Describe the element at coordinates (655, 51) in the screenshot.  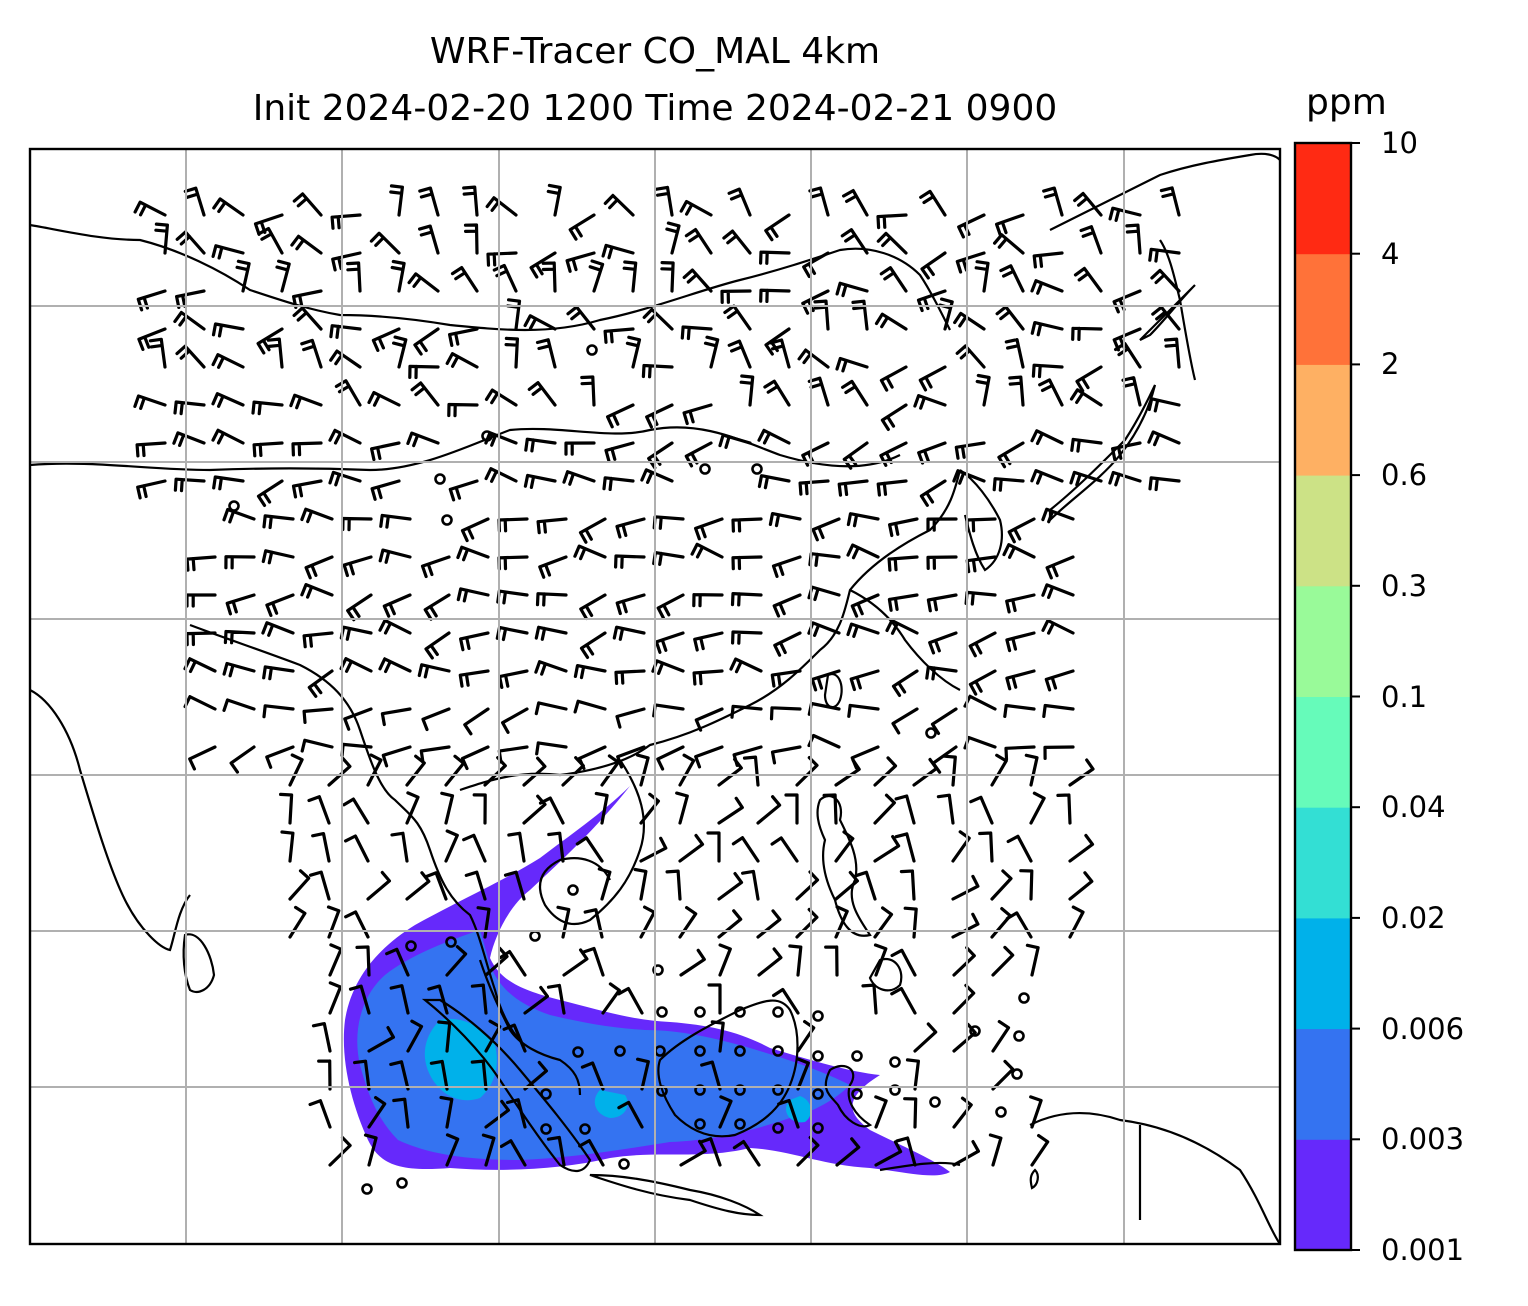
I see `map-title: WRF-Tracer CO_MAL 4km` at that location.